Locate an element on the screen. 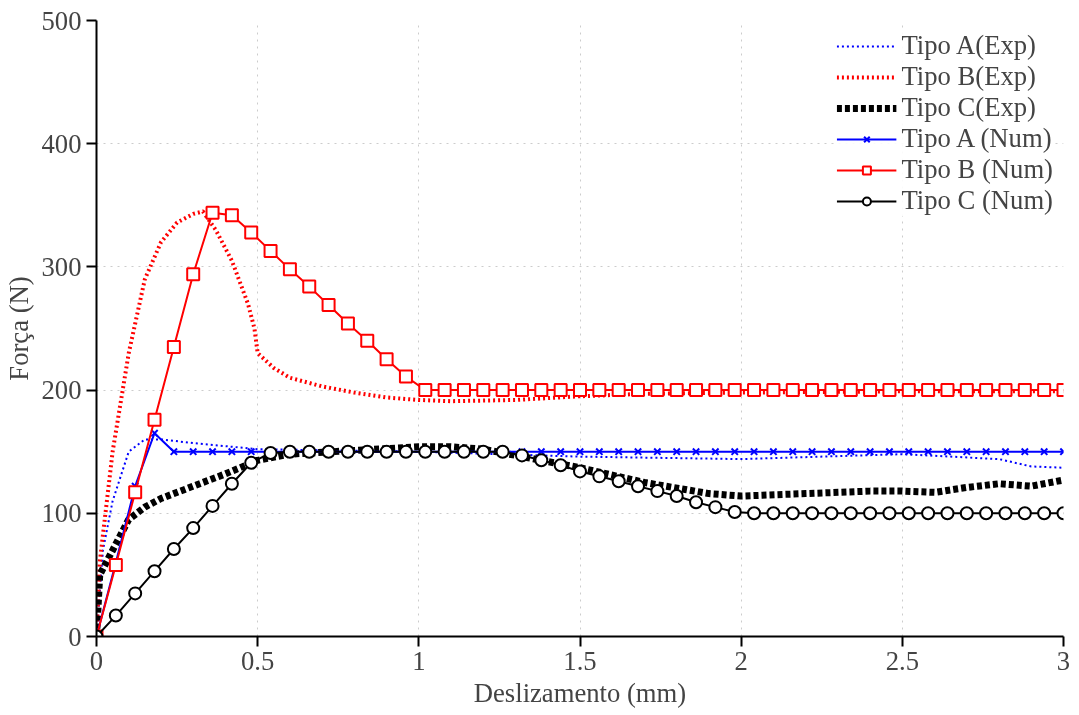  legend-label: Tipo A(Exp) is located at coordinates (968, 45).